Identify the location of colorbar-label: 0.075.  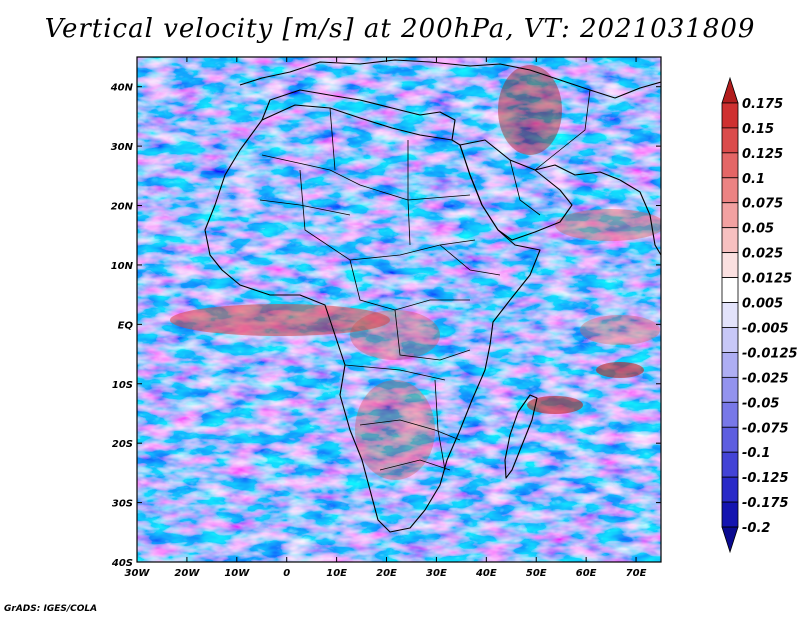
(762, 204).